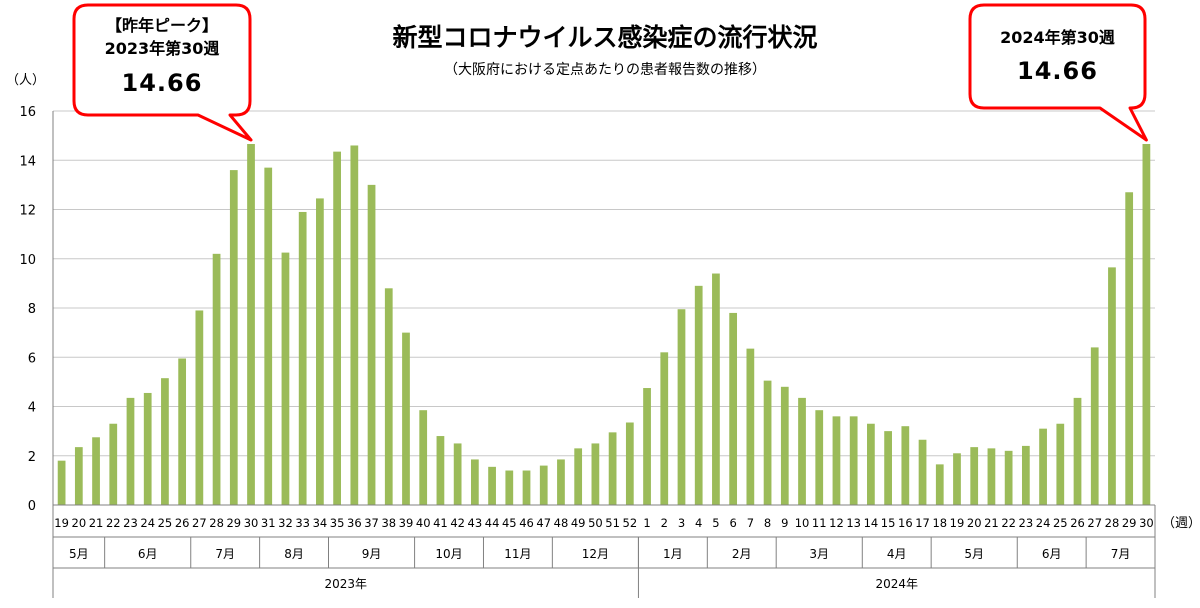  What do you see at coordinates (595, 554) in the screenshot?
I see `month-label: 12月` at bounding box center [595, 554].